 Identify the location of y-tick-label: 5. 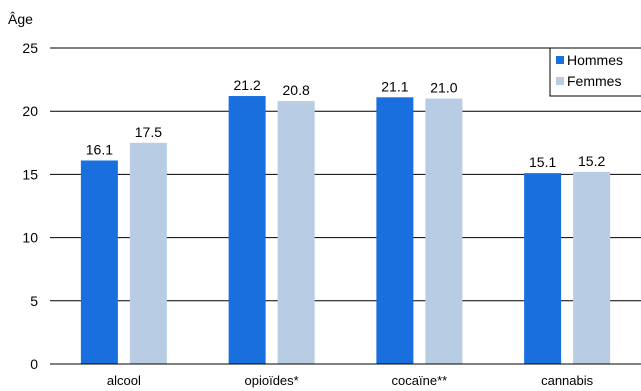
(34, 301).